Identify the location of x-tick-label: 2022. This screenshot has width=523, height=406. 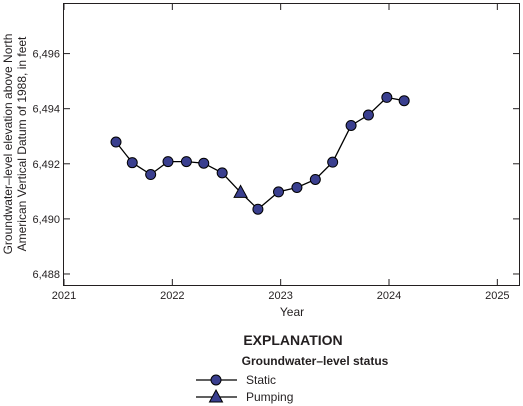
(172, 296).